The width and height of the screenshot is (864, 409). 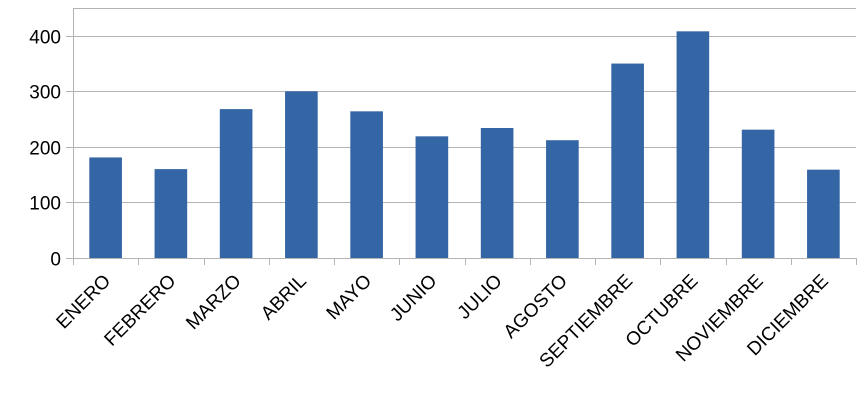 I want to click on bar-noviembre, so click(x=758, y=193).